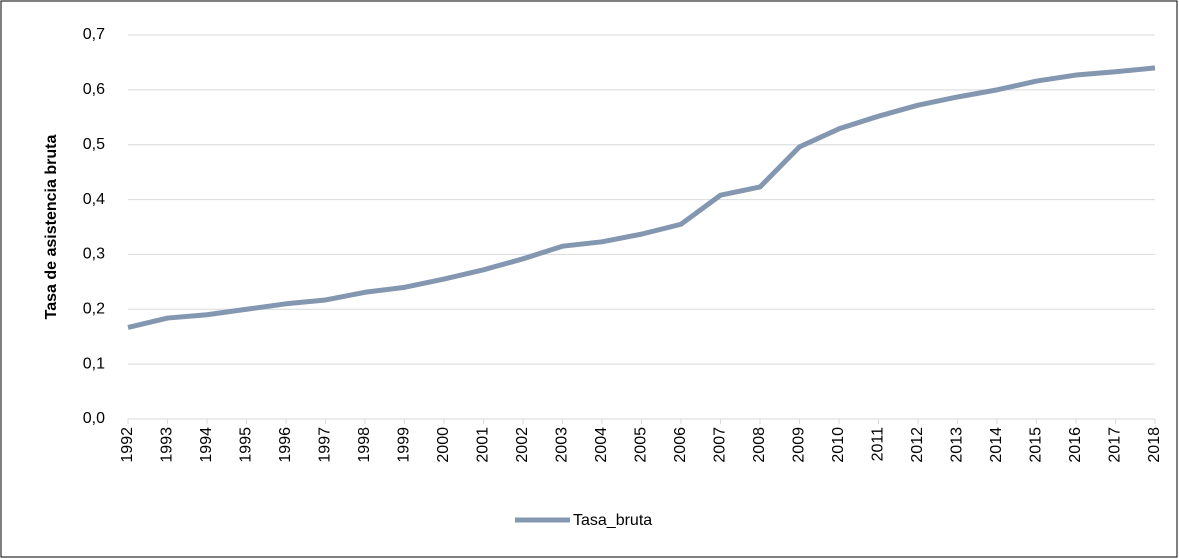  What do you see at coordinates (94, 363) in the screenshot?
I see `y-tick-label: 0,1` at bounding box center [94, 363].